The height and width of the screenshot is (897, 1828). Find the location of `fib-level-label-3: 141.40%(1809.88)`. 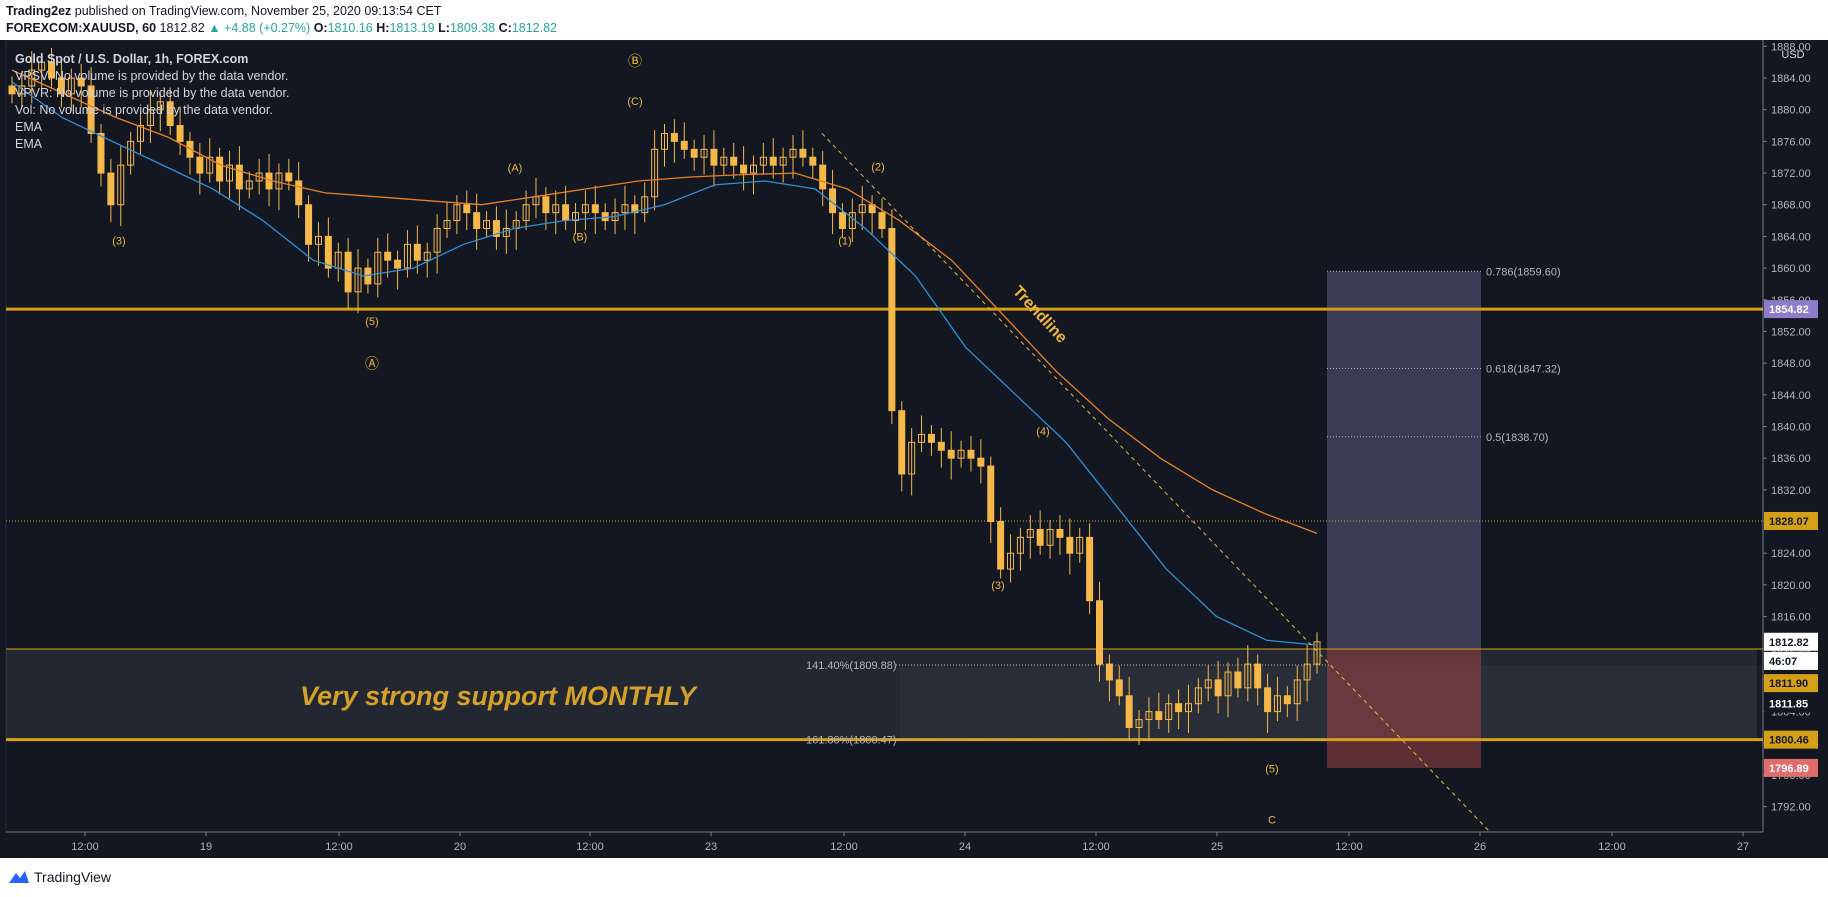

fib-level-label-3: 141.40%(1809.88) is located at coordinates (851, 666).